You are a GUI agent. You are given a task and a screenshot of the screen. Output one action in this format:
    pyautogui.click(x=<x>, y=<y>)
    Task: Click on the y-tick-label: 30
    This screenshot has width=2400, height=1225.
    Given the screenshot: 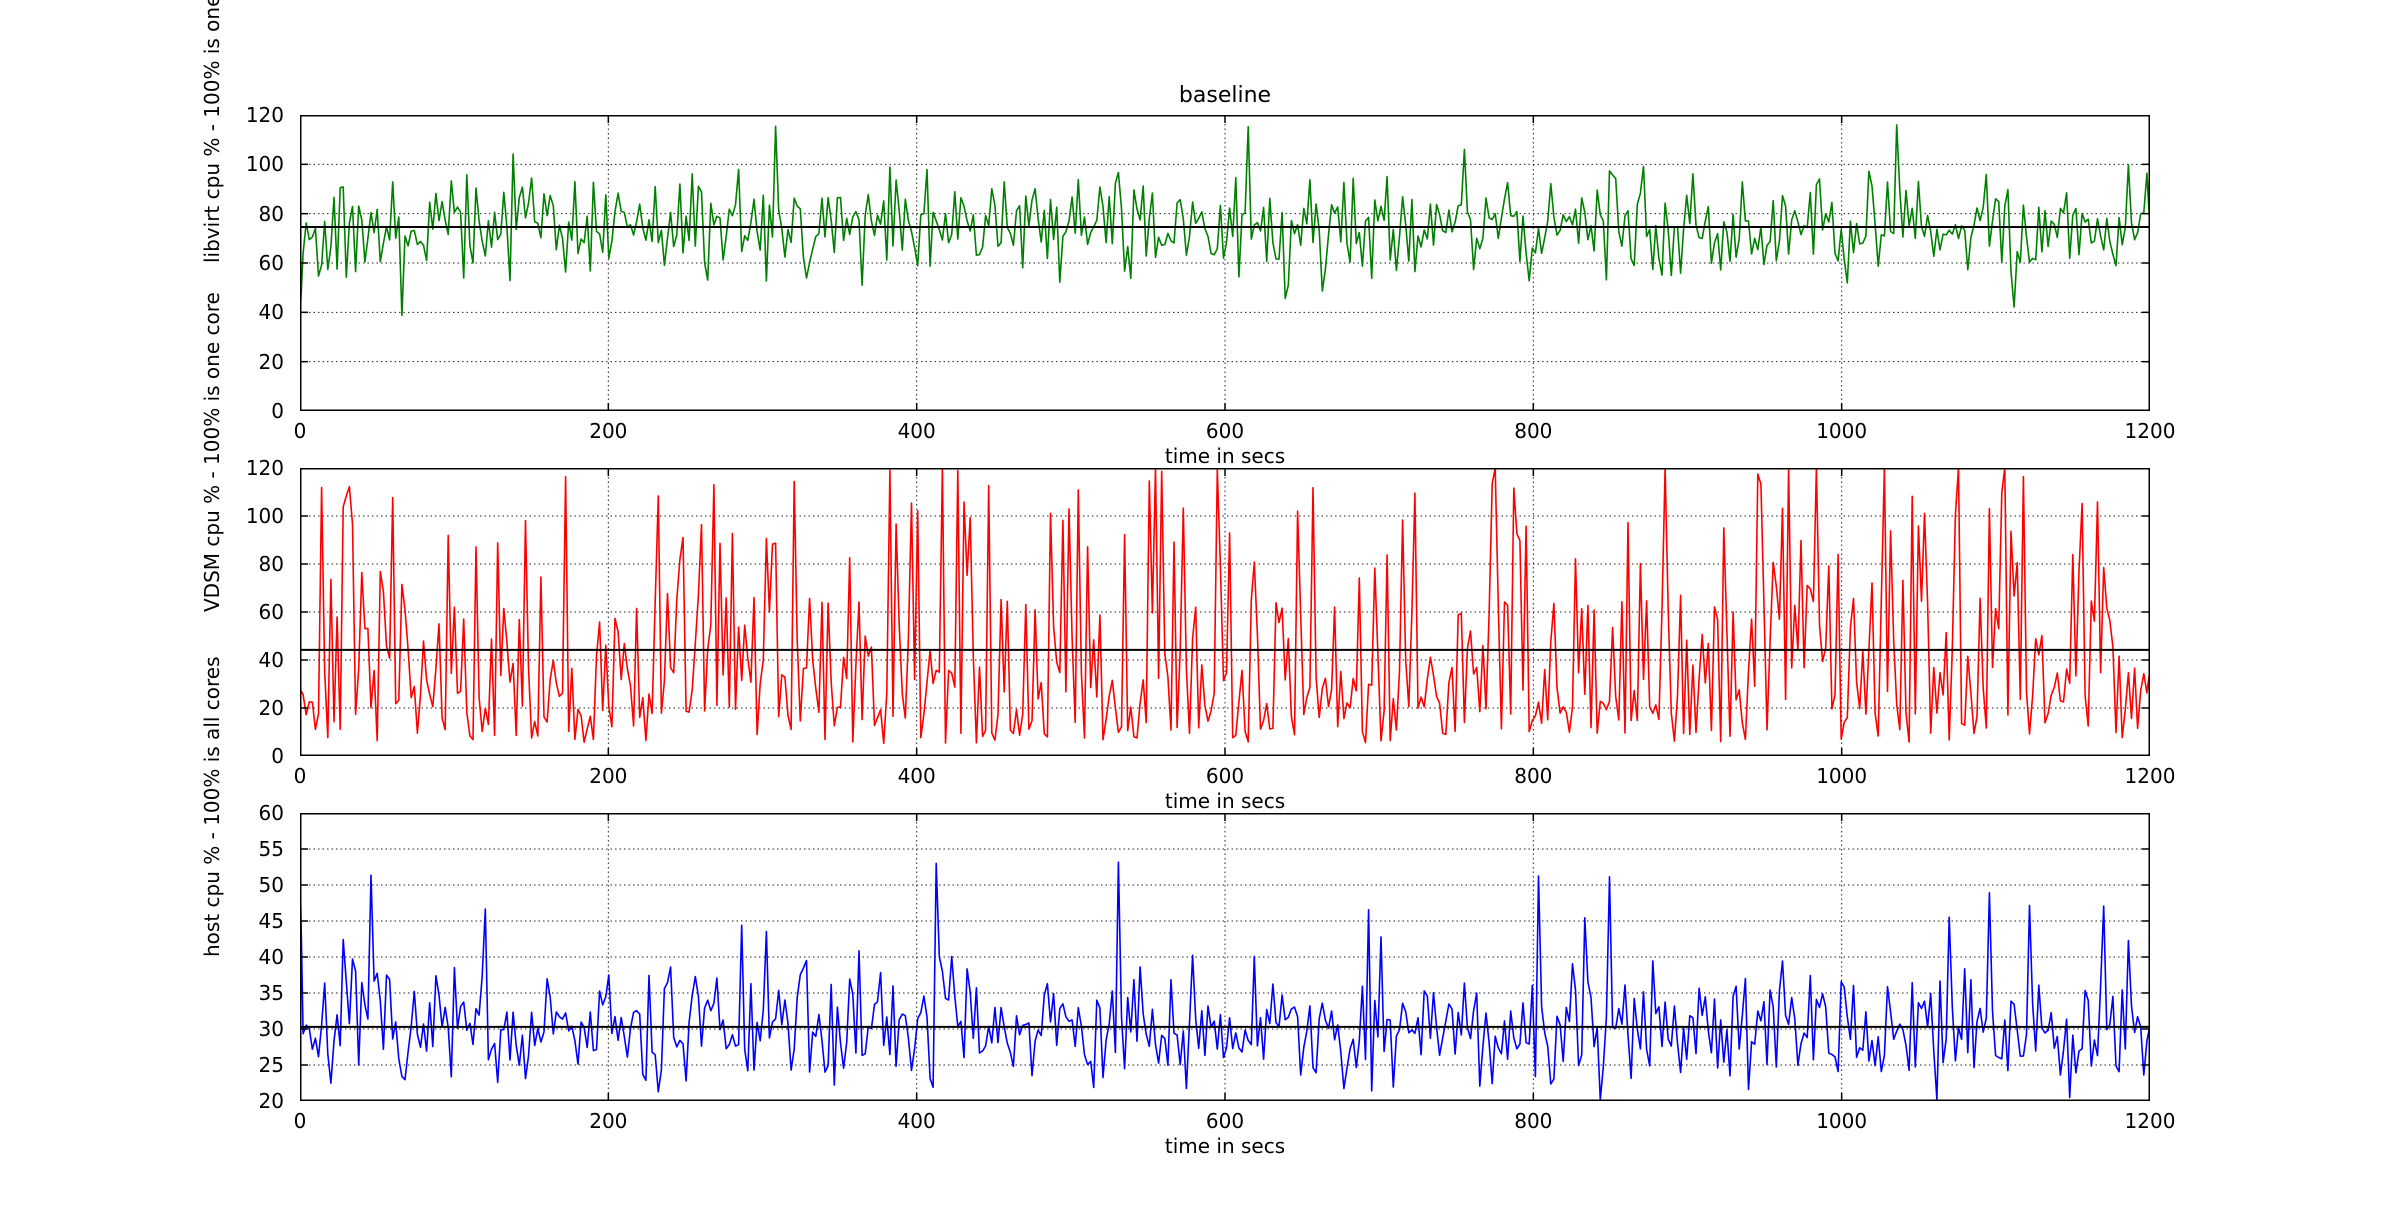 What is the action you would take?
    pyautogui.click(x=271, y=1029)
    